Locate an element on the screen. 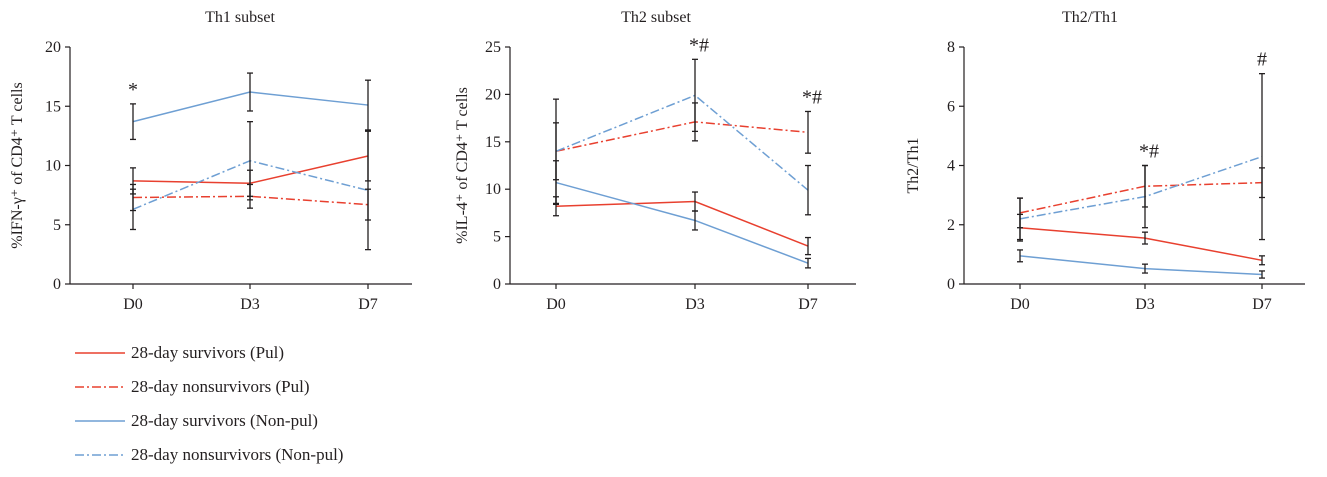  legend-item-nonsurvivors-pul: 28-day nonsurvivors (Pul) is located at coordinates (209, 387).